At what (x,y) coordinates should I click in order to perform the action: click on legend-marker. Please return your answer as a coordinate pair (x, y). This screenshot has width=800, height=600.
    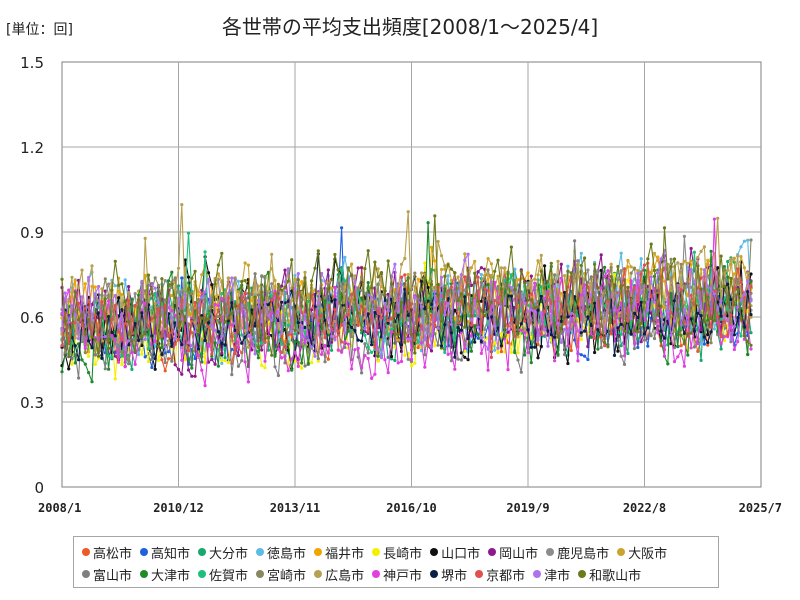
    Looking at the image, I should click on (376, 552).